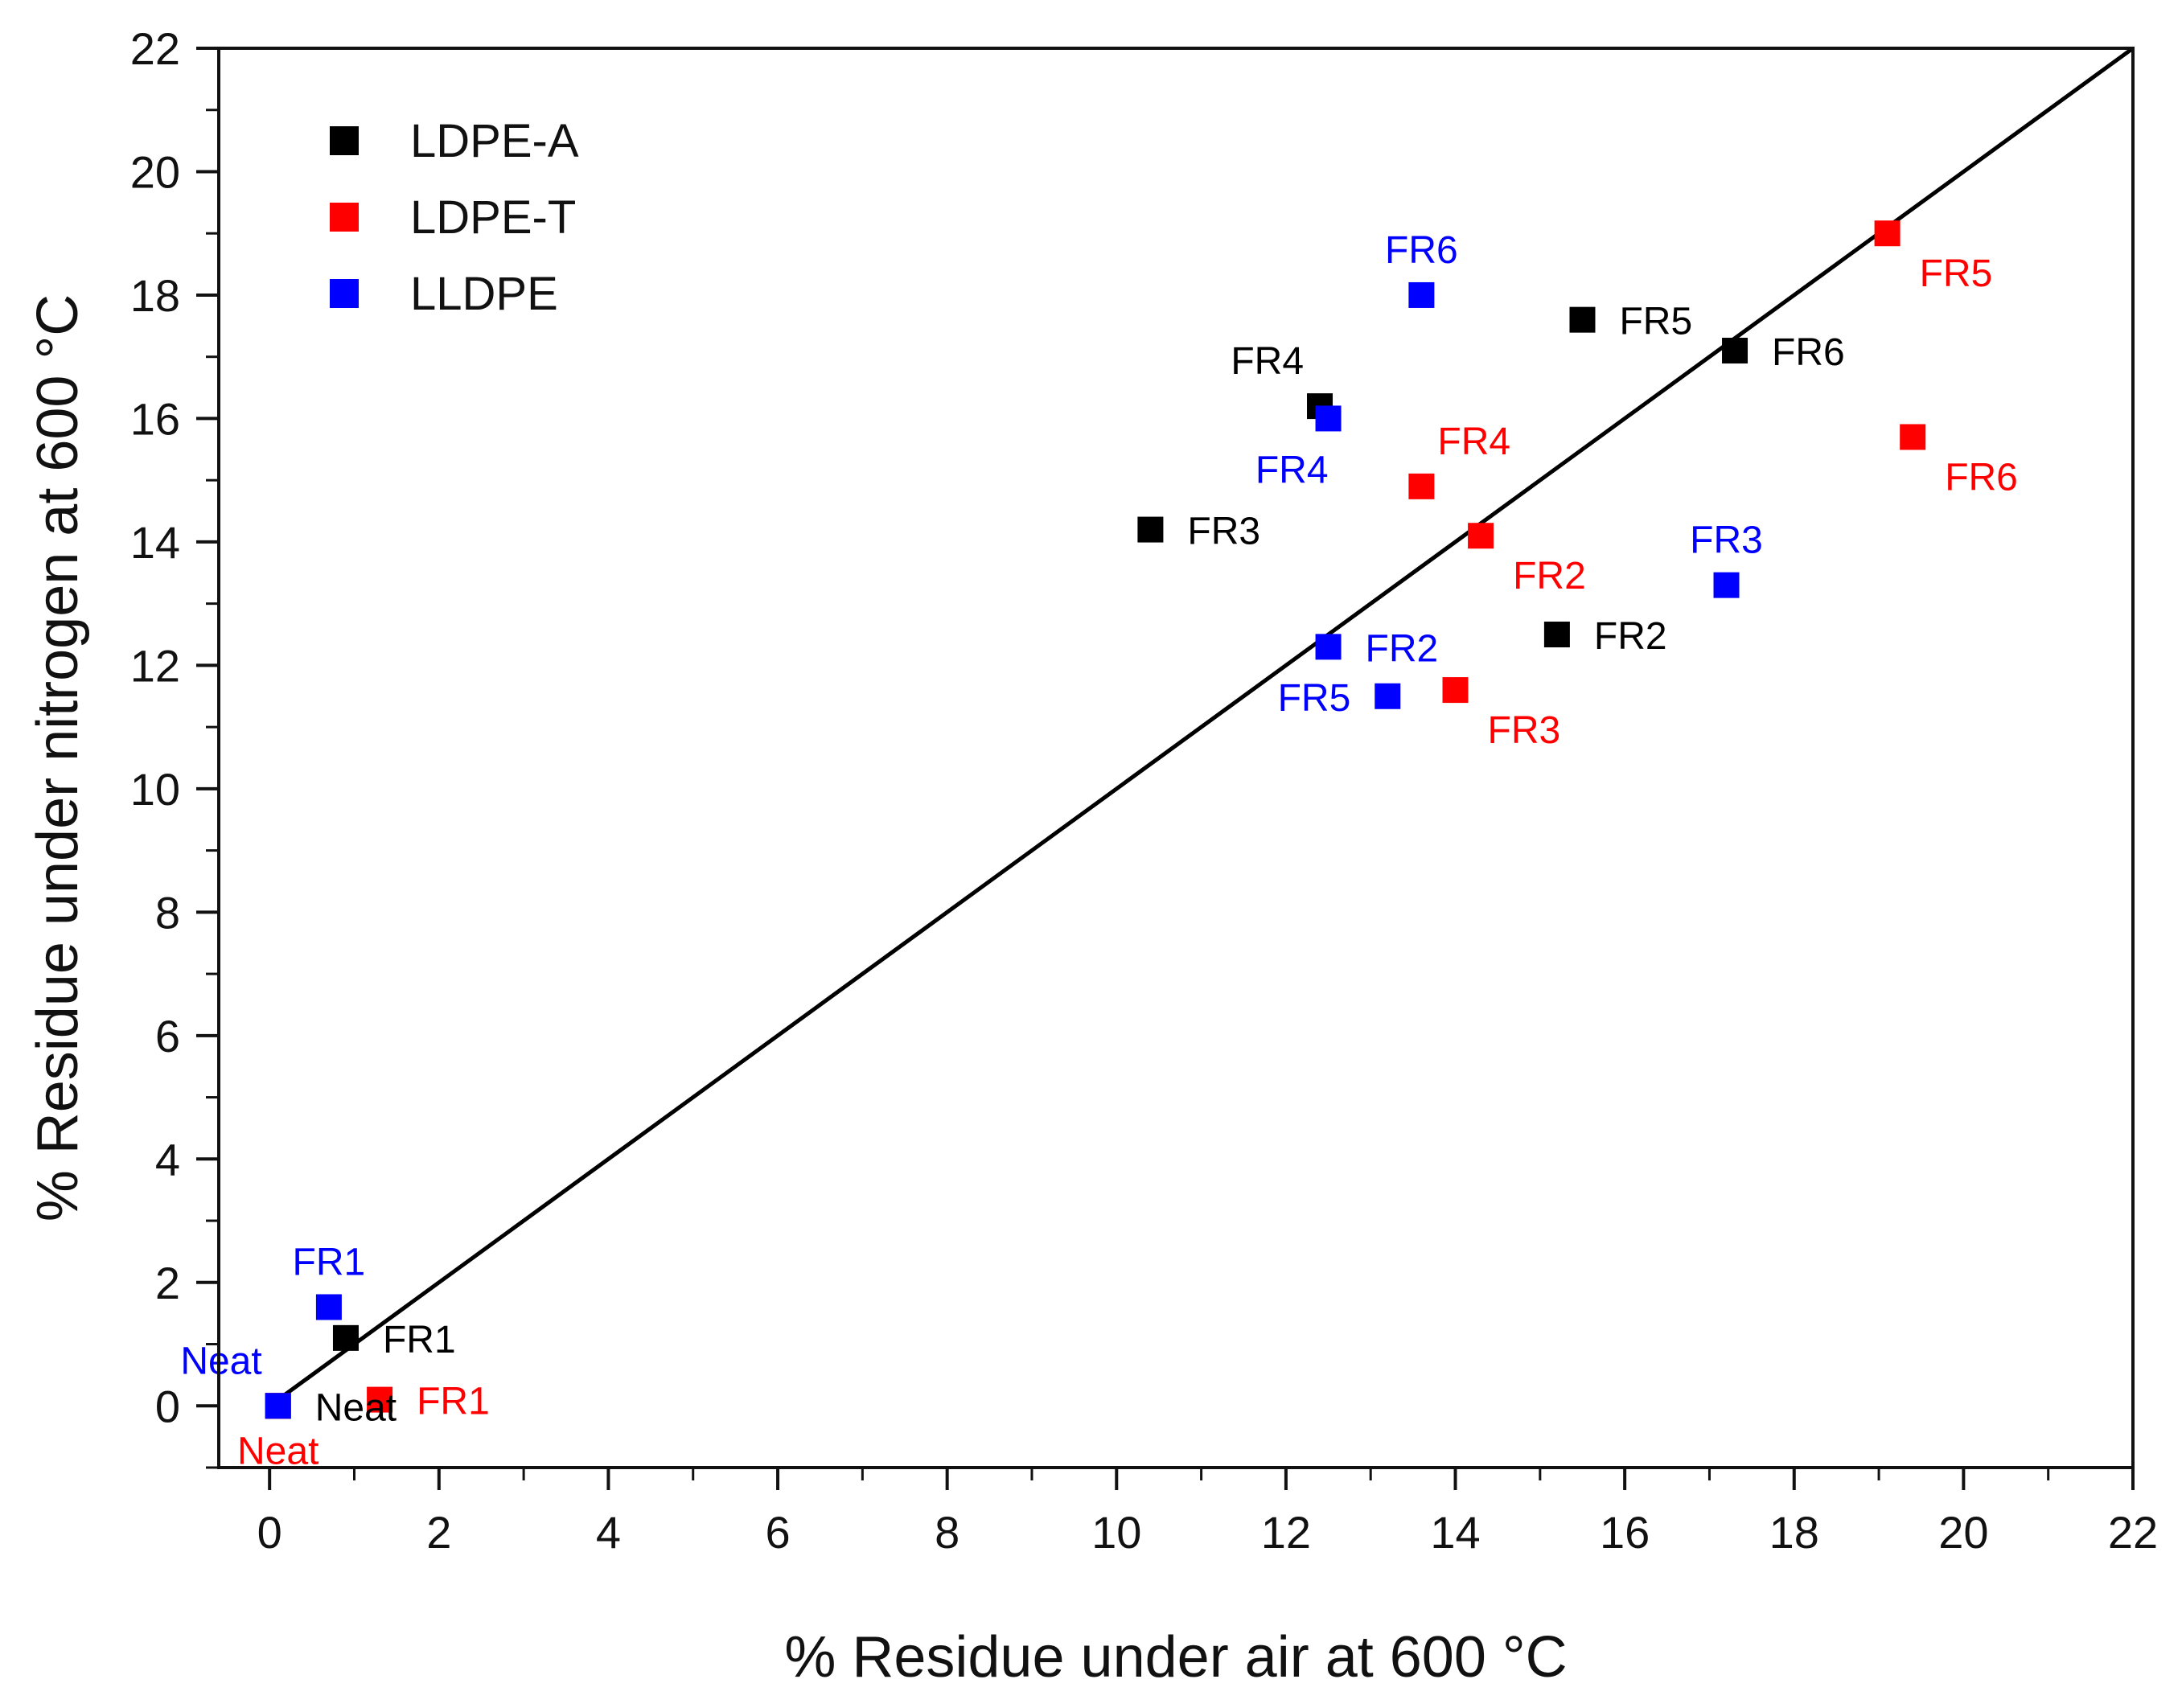  What do you see at coordinates (329, 1262) in the screenshot?
I see `label-lldpe-fr1: FR1` at bounding box center [329, 1262].